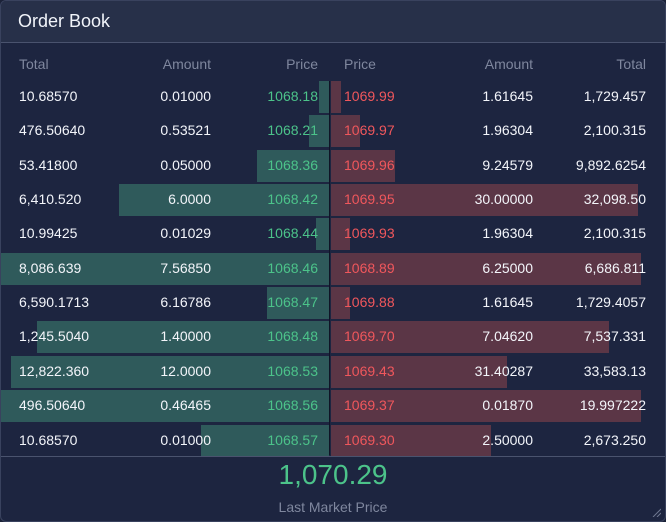 The image size is (666, 522). Describe the element at coordinates (292, 96) in the screenshot. I see `bid-price-cell: 1068.18` at that location.